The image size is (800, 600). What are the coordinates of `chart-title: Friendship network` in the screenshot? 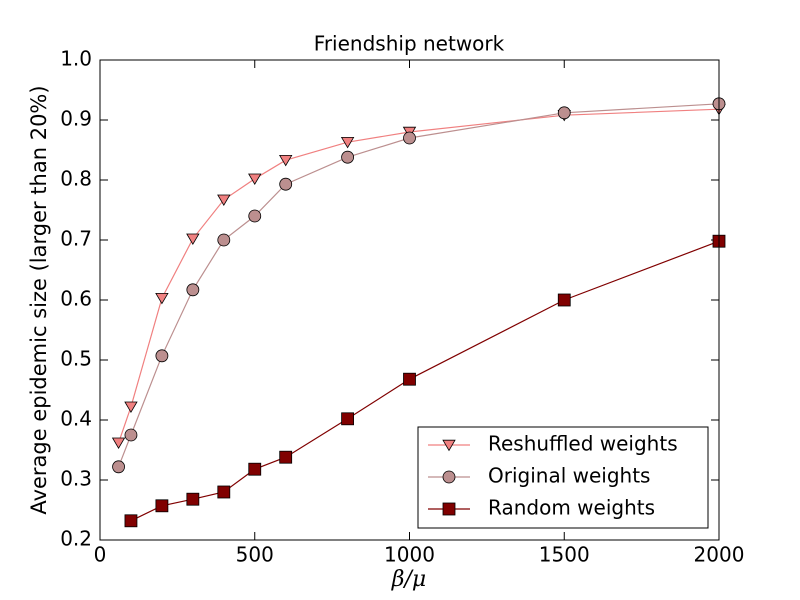 It's located at (409, 44).